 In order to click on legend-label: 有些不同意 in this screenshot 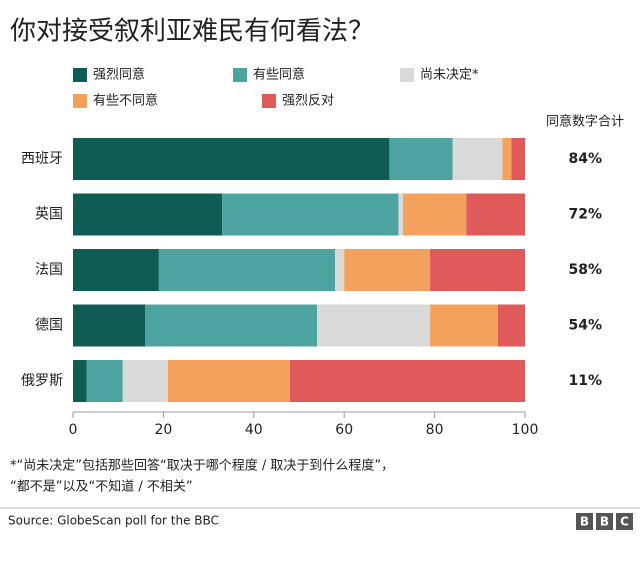, I will do `click(125, 101)`.